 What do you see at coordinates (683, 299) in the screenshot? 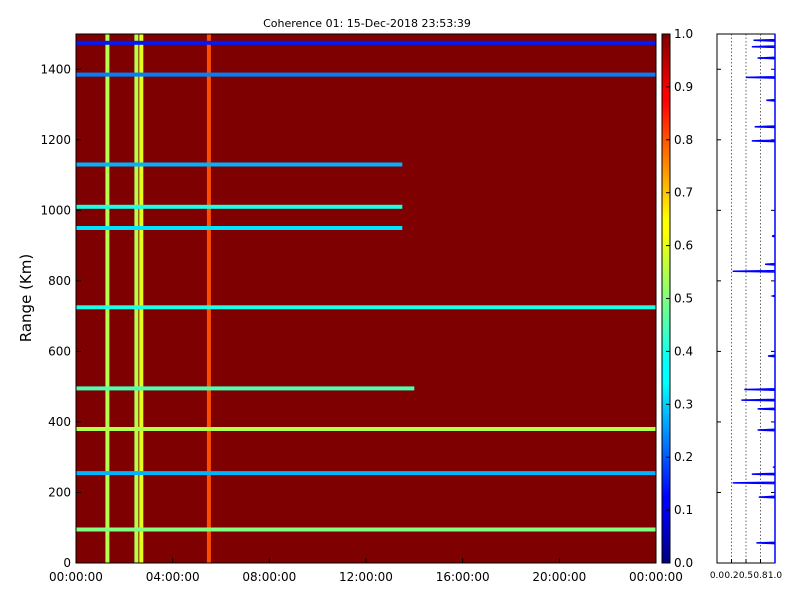
I see `colorbar-tick-label: 0.5` at bounding box center [683, 299].